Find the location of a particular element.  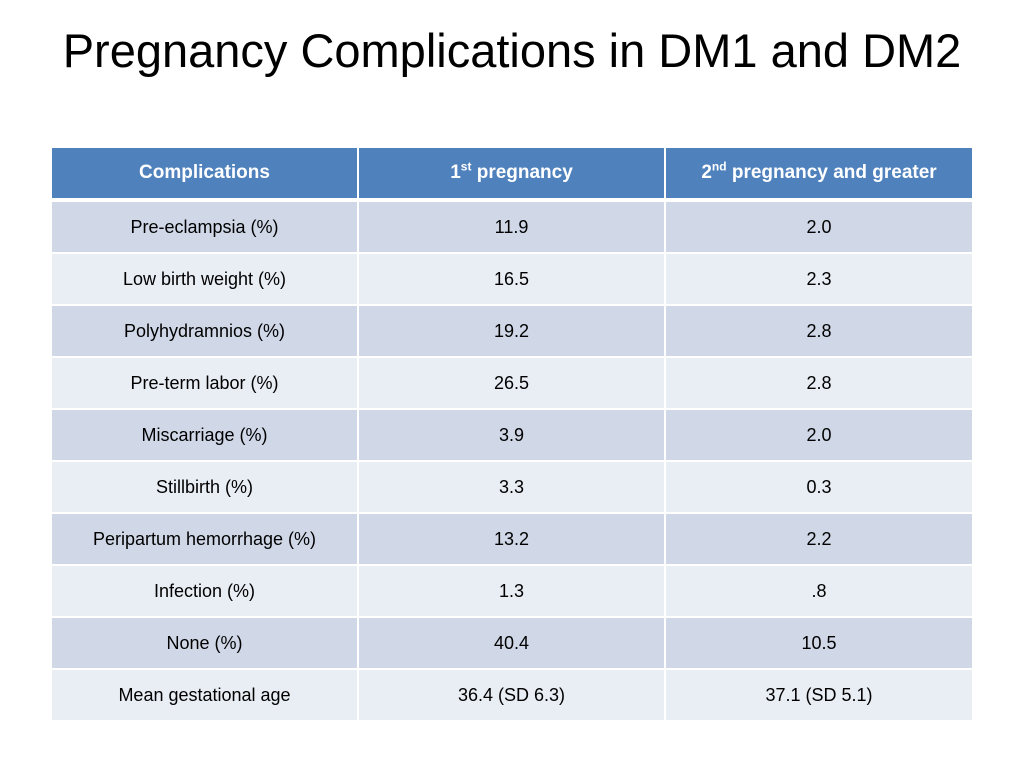

first-pregnancy-value: 3.3 is located at coordinates (512, 488).